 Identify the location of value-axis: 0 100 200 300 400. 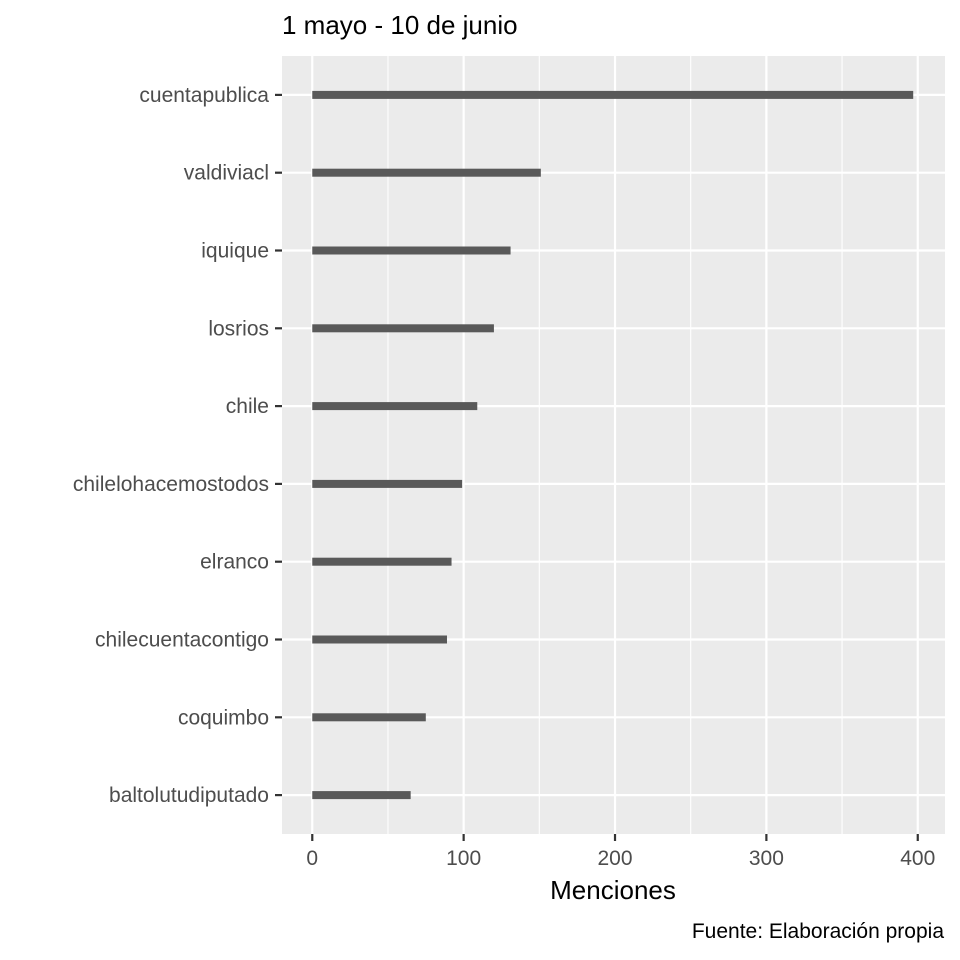
(620, 852).